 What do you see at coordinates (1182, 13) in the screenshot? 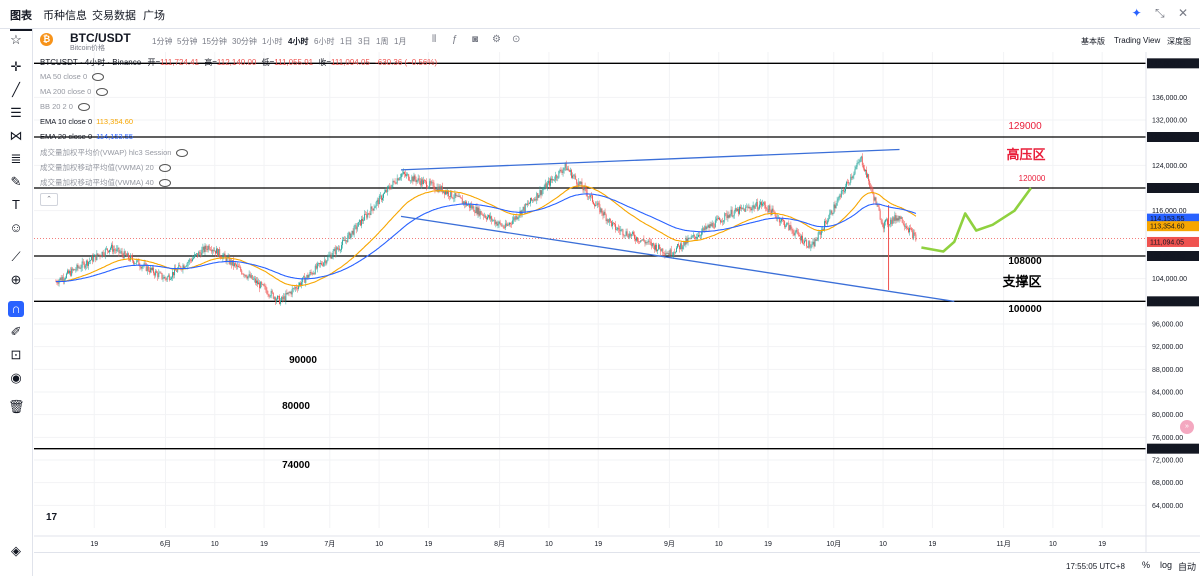
I see `close-icon: ✕` at bounding box center [1182, 13].